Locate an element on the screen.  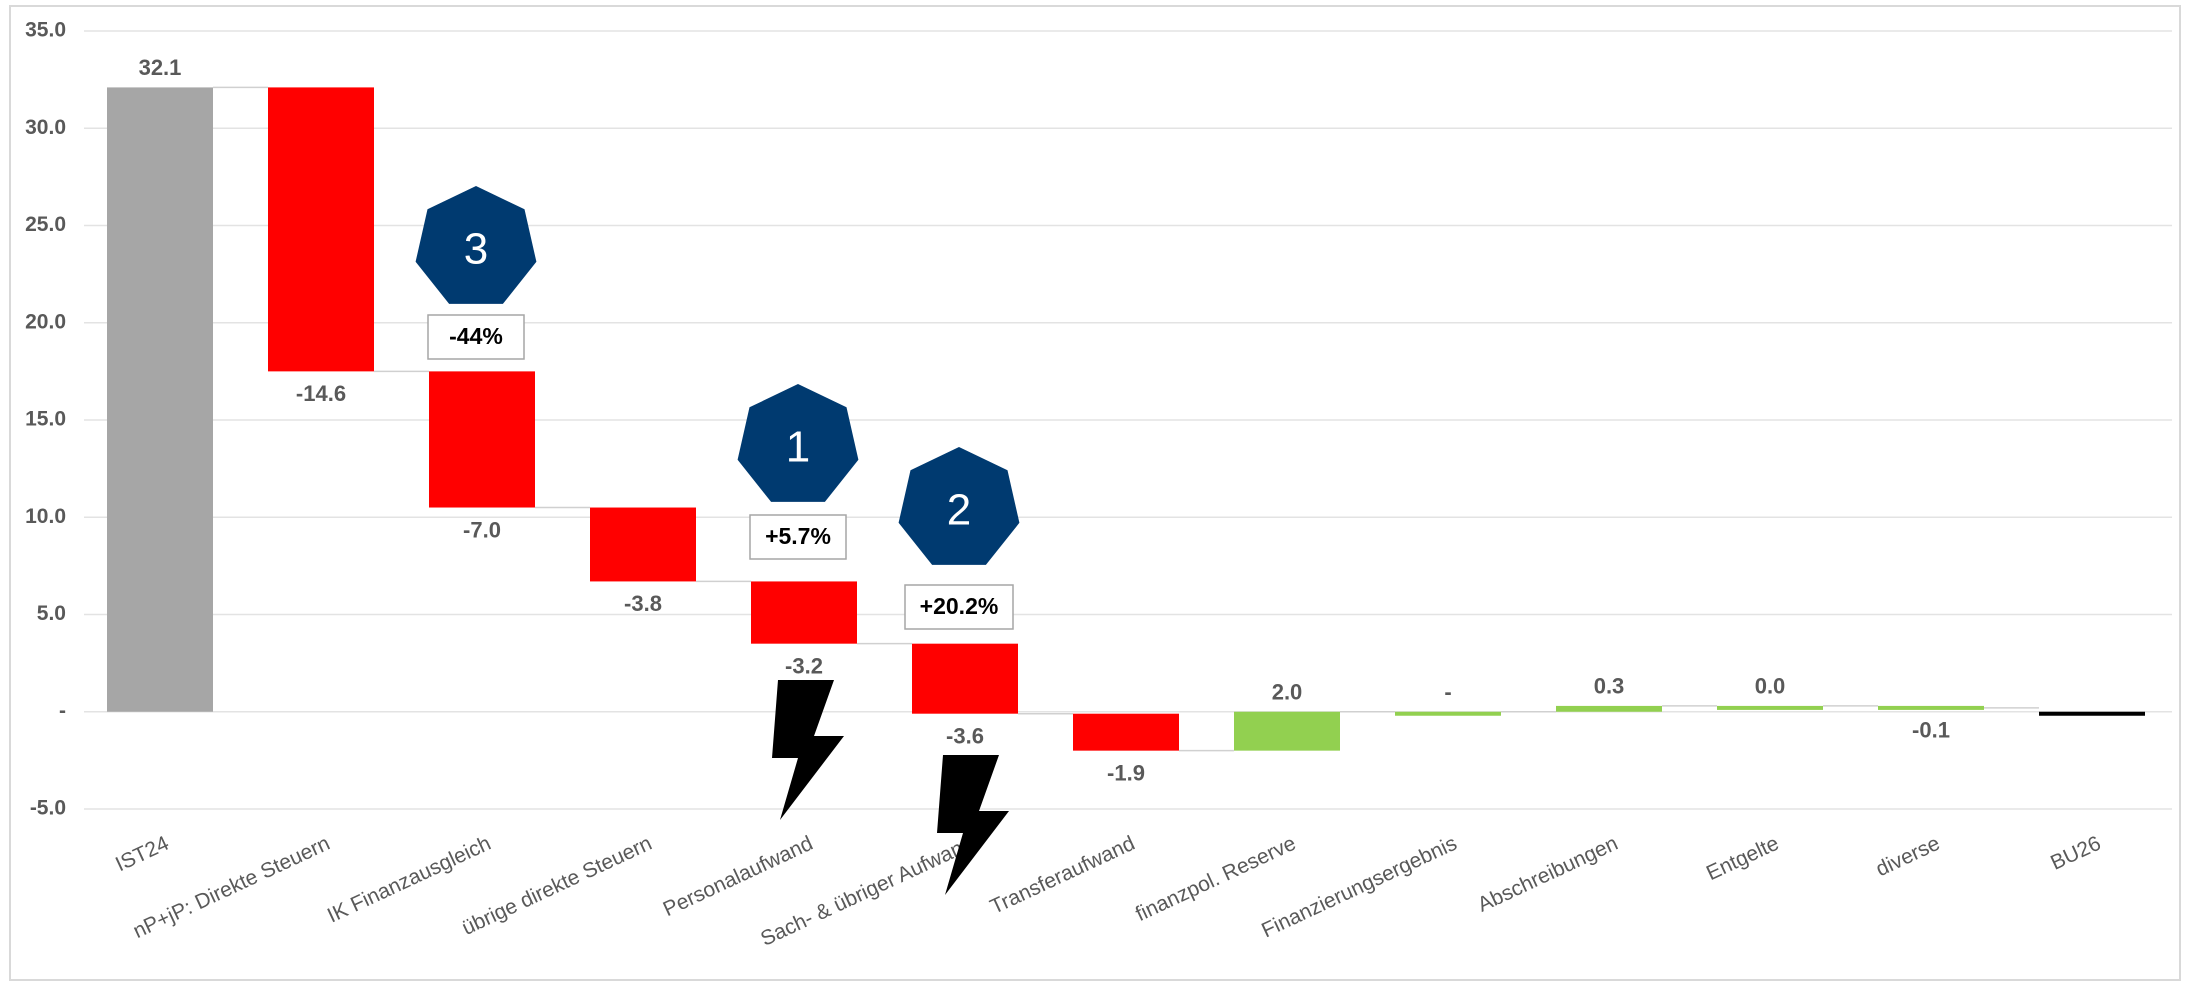
percent-label: +20.2% is located at coordinates (959, 606).